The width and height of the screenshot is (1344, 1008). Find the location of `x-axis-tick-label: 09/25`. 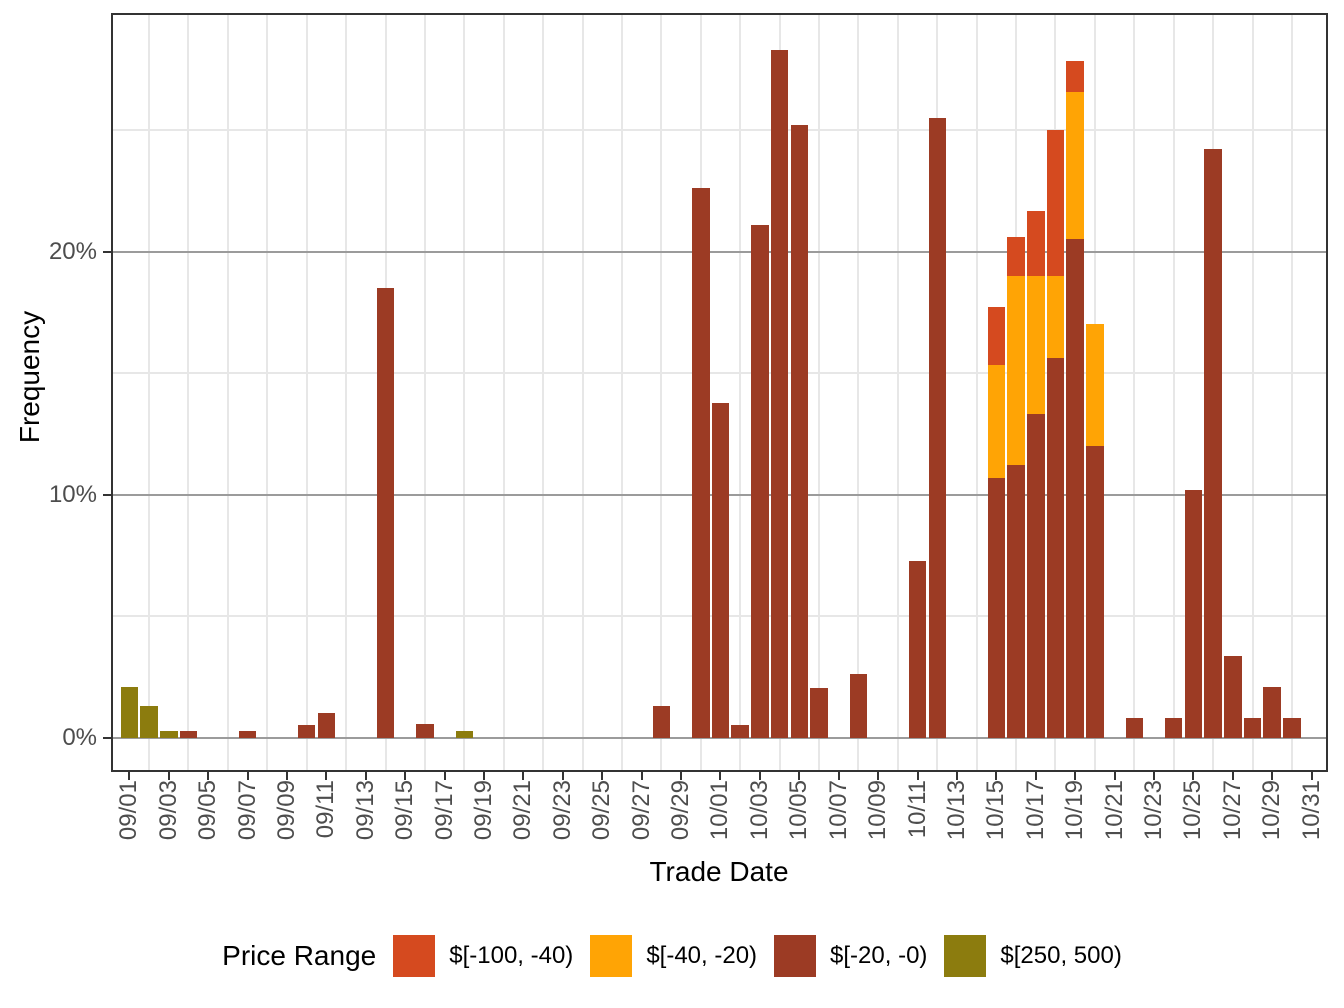

x-axis-tick-label: 09/25 is located at coordinates (602, 809).